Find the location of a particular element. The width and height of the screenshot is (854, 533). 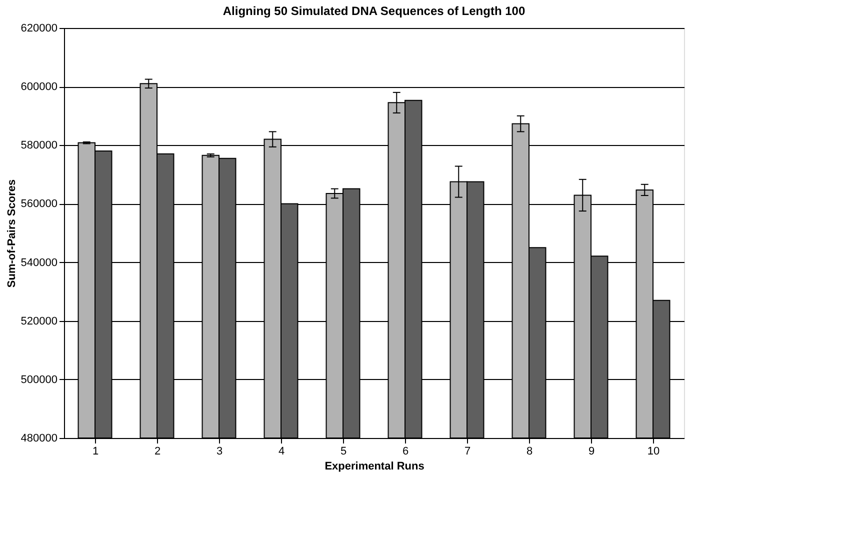

chart-title: Aligning 50 Simulated DNA Sequences of Length 100 is located at coordinates (374, 11).